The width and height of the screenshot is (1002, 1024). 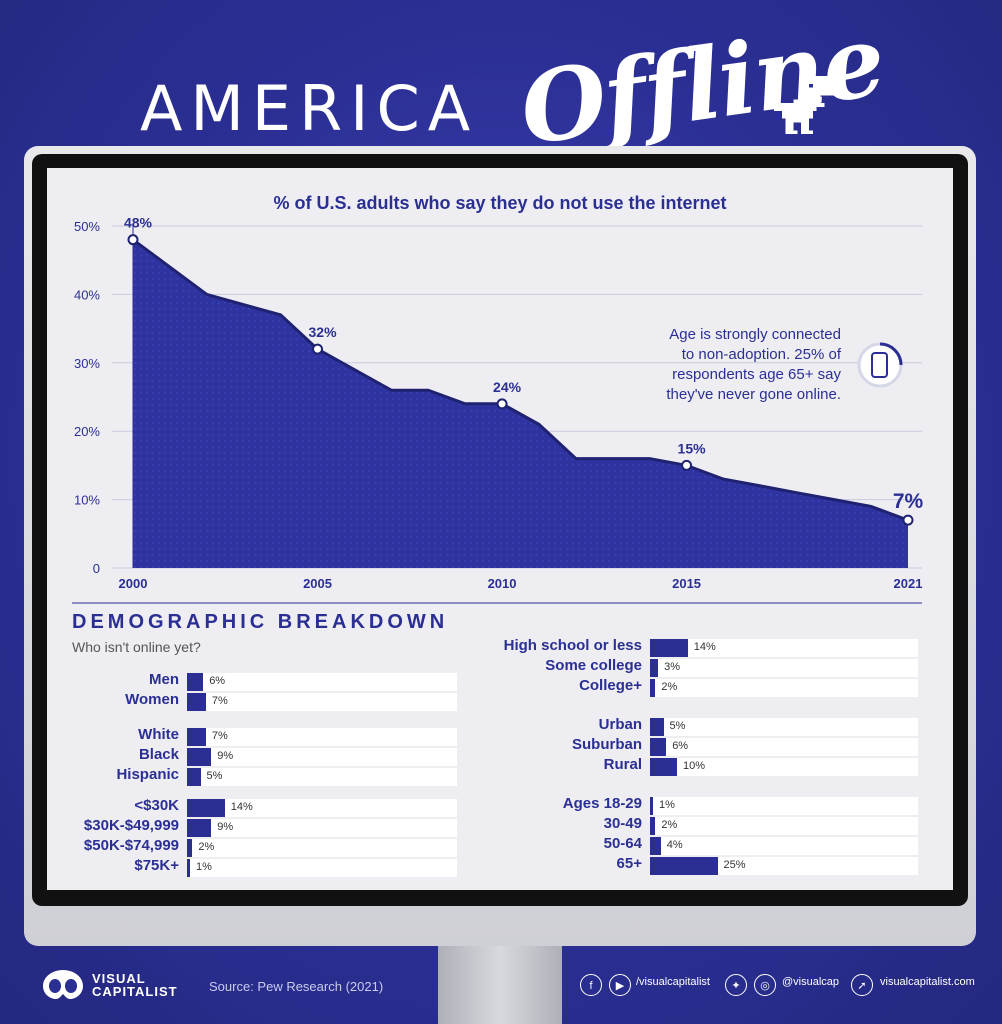 I want to click on bar-row: Hispanic 5%, so click(x=501, y=776).